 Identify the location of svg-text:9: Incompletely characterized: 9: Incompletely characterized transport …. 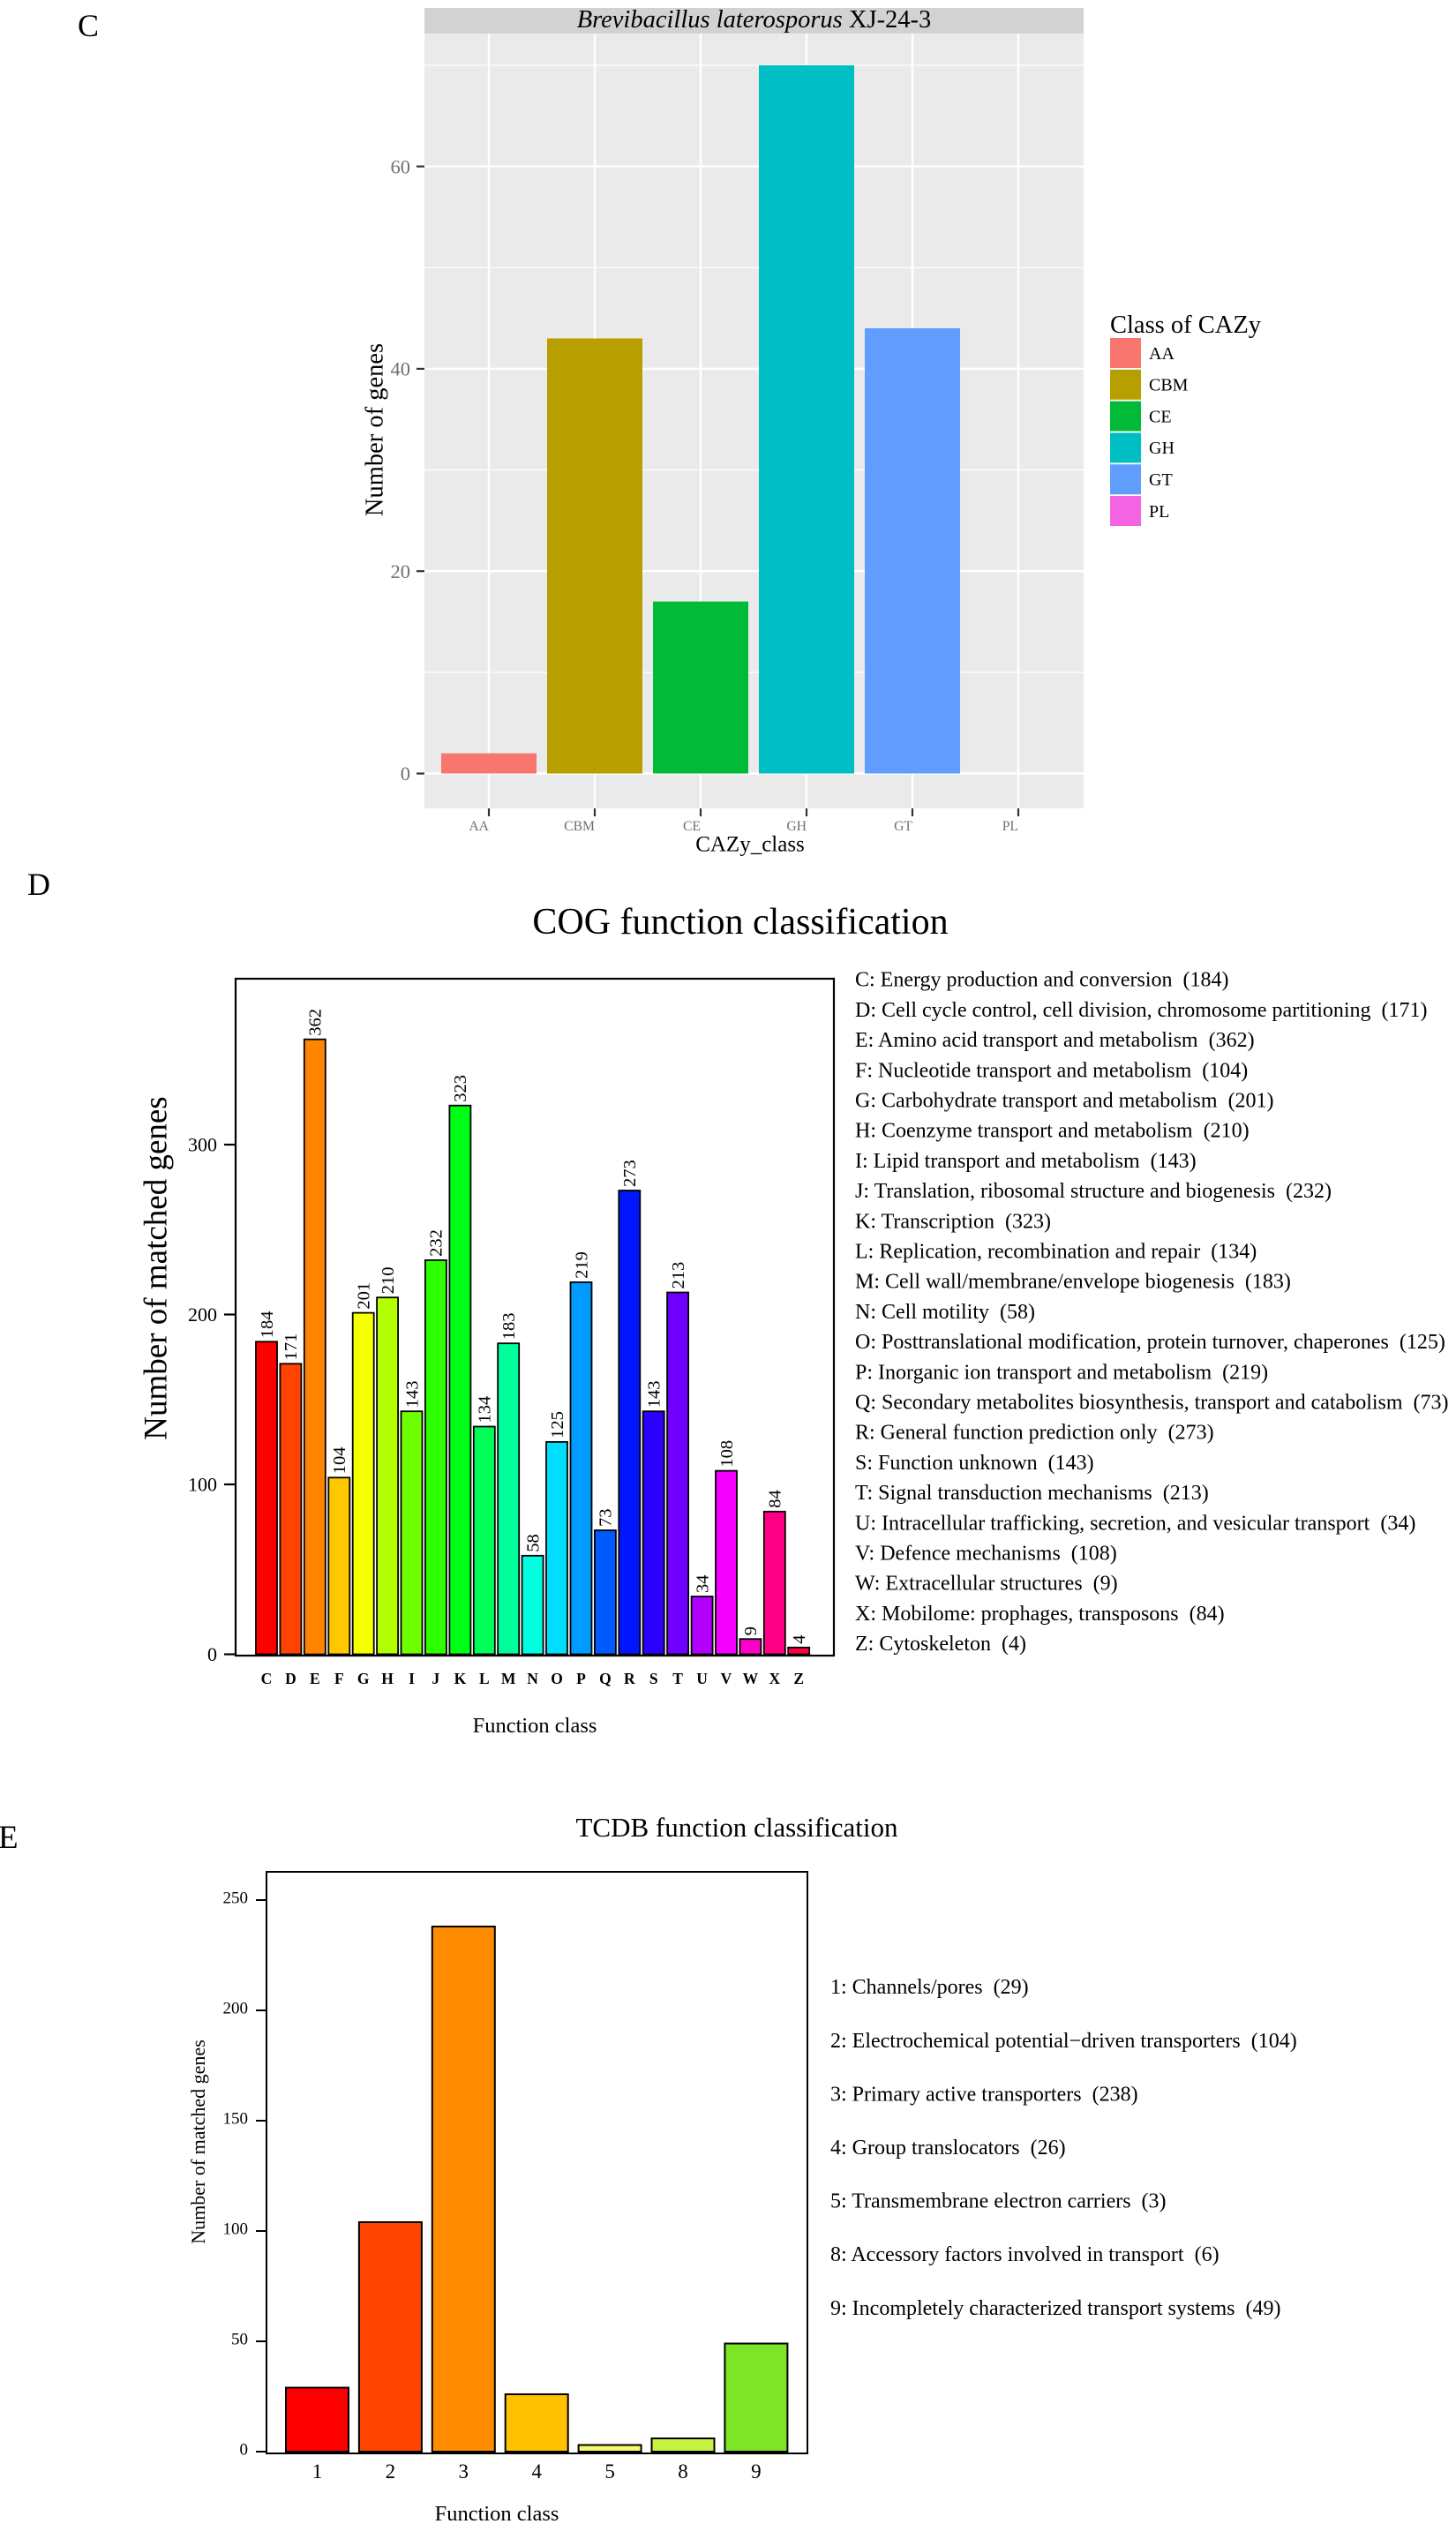
(1055, 2308).